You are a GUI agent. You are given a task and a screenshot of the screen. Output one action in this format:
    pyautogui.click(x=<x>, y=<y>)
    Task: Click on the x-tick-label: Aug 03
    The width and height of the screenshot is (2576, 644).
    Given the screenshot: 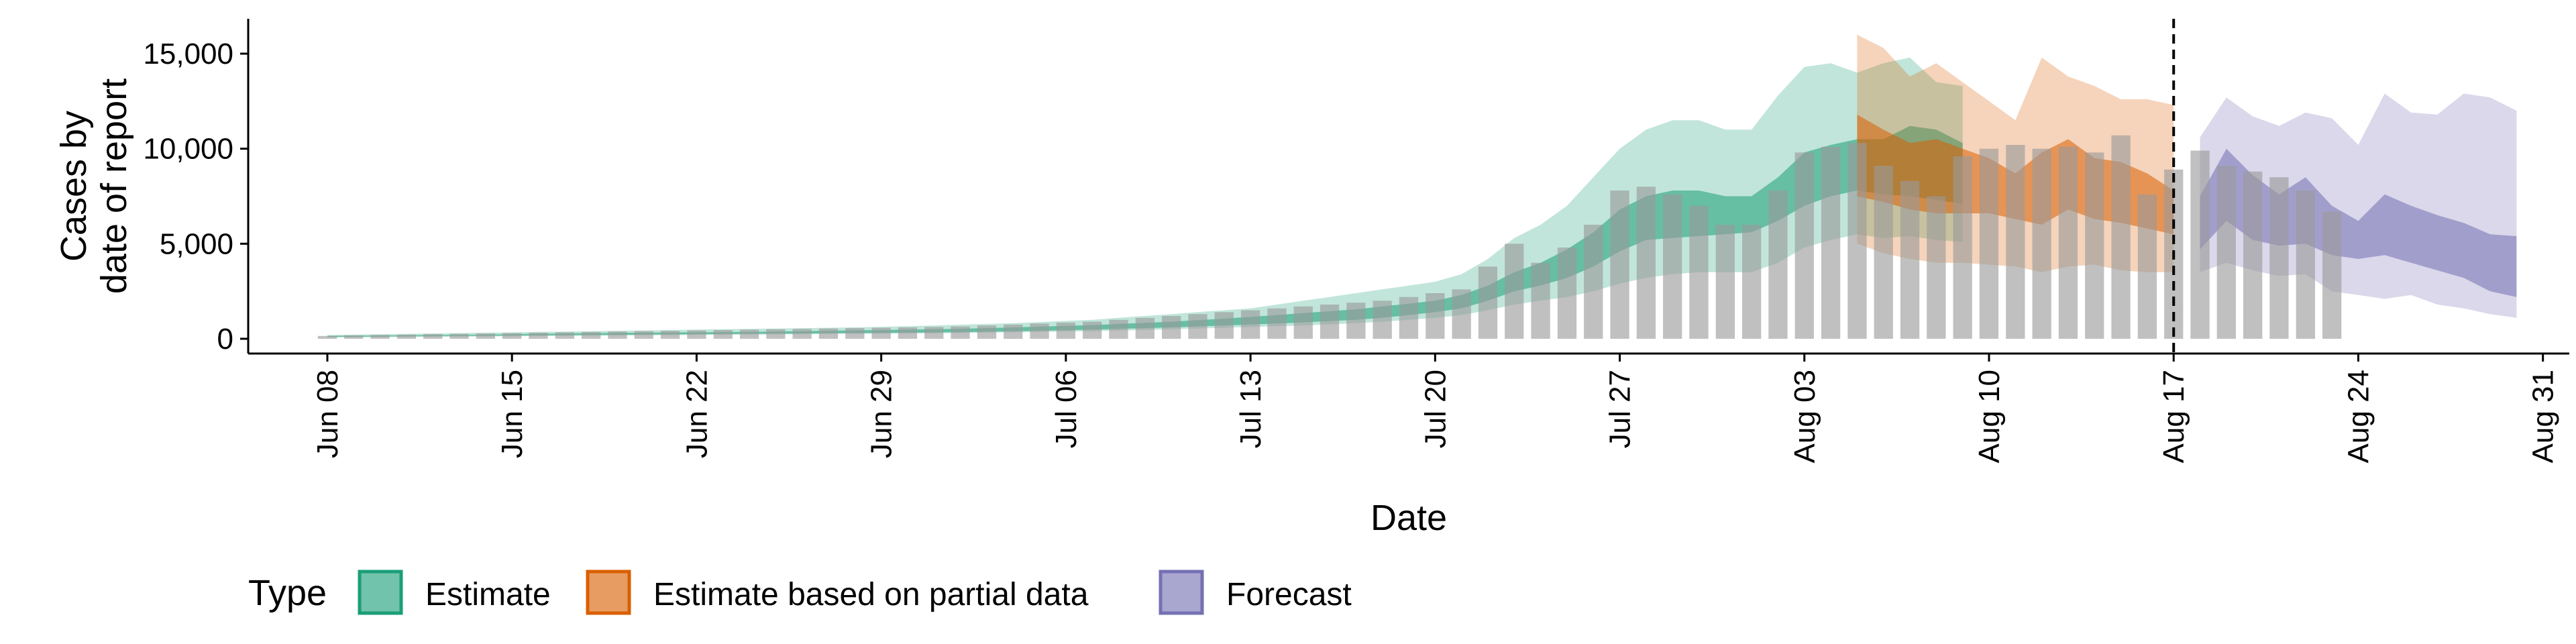 What is the action you would take?
    pyautogui.click(x=1804, y=416)
    